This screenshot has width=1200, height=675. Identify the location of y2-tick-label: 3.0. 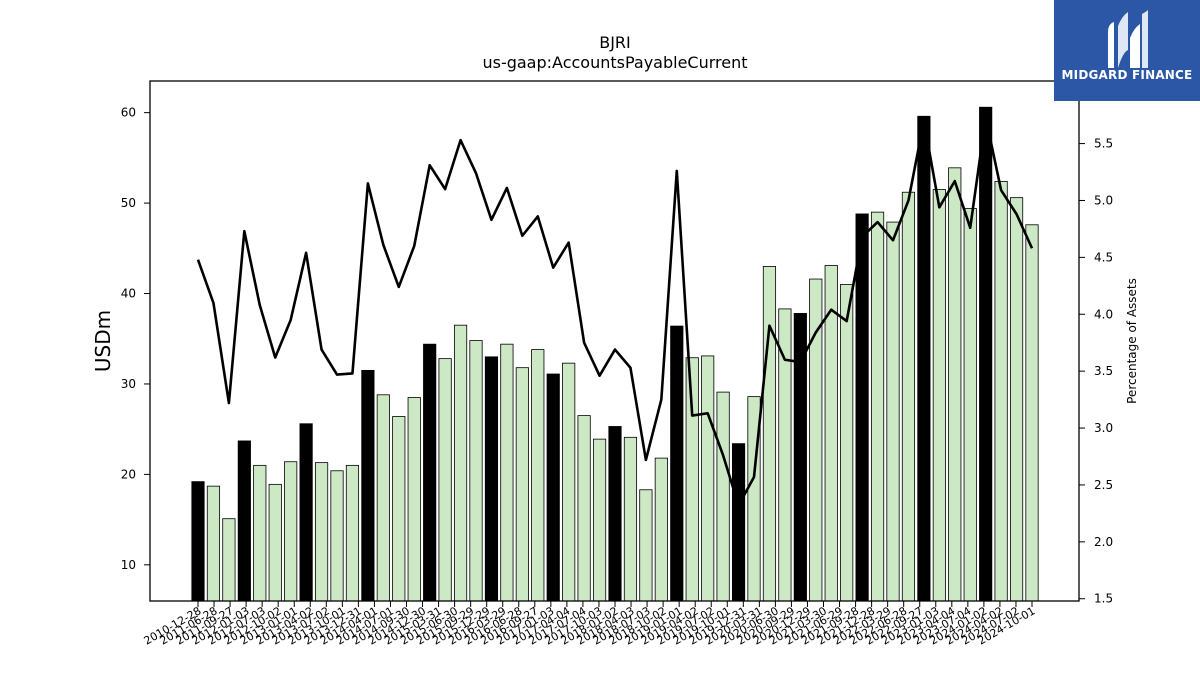
(1103, 428).